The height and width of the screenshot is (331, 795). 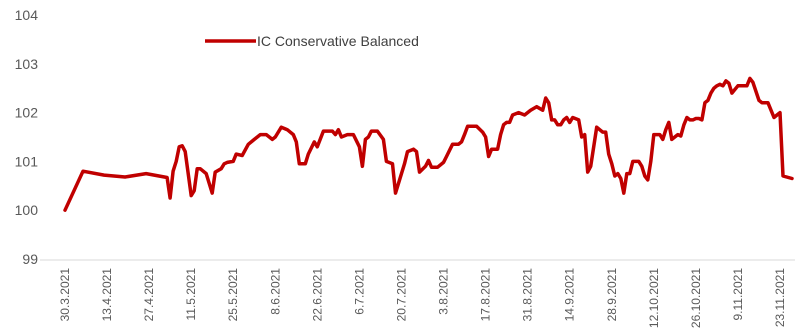 What do you see at coordinates (149, 295) in the screenshot?
I see `x-tick-label: 27.4.2021` at bounding box center [149, 295].